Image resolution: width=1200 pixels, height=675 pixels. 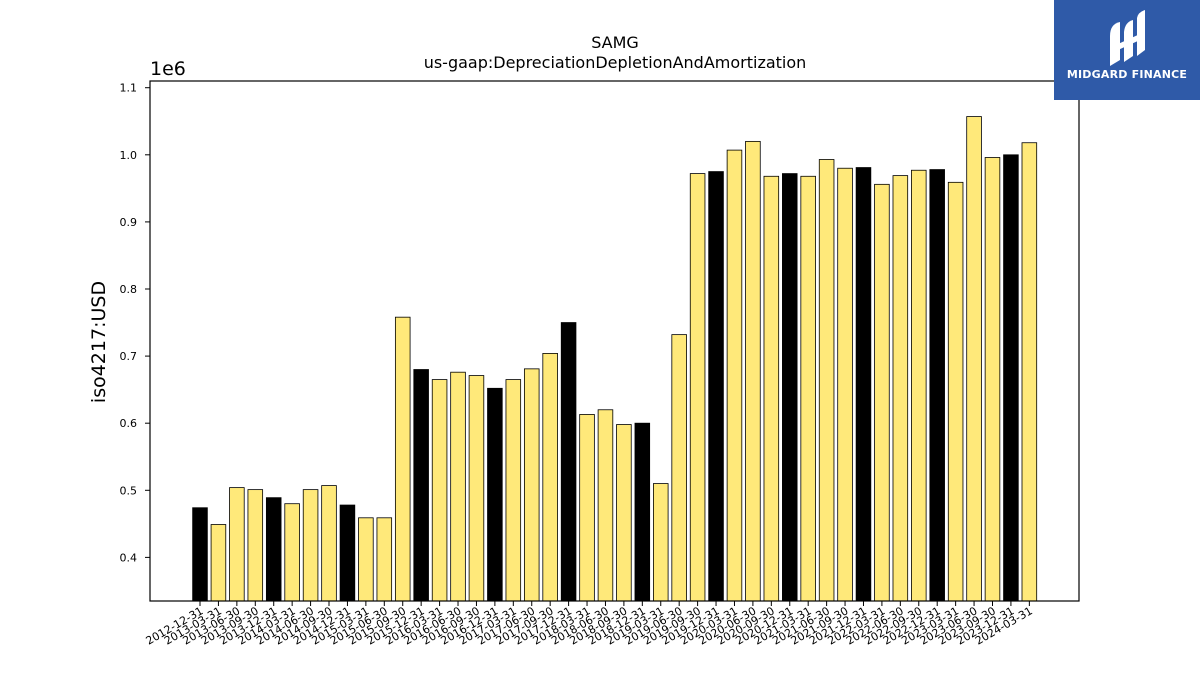 I want to click on y-tick-label: 0.5, so click(x=129, y=490).